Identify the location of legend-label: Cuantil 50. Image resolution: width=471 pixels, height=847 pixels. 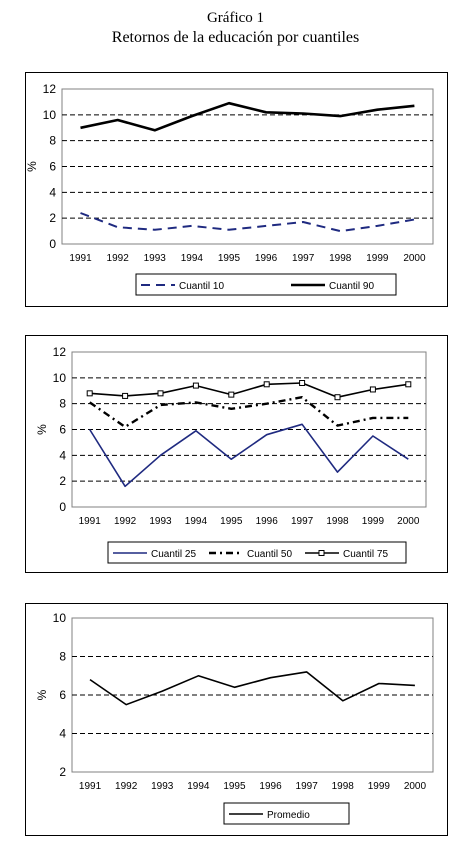
(269, 554).